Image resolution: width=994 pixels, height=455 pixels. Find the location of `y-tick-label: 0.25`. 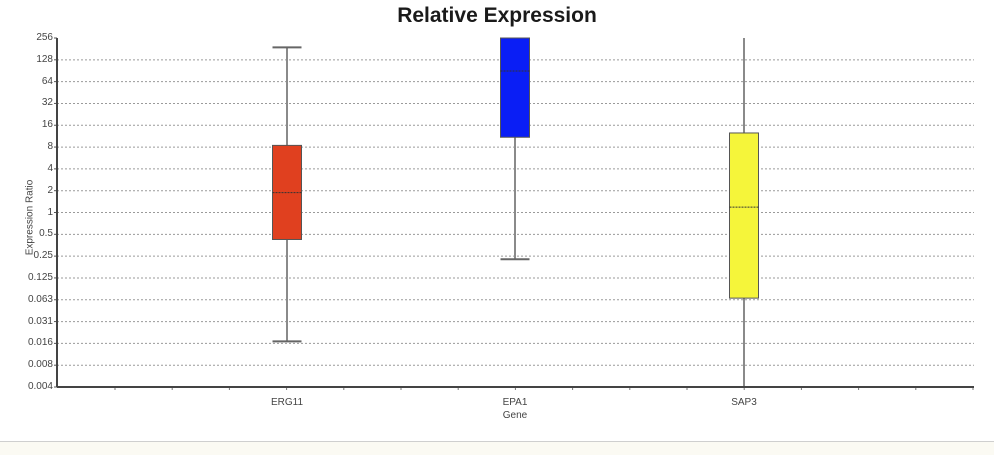

y-tick-label: 0.25 is located at coordinates (43, 256).